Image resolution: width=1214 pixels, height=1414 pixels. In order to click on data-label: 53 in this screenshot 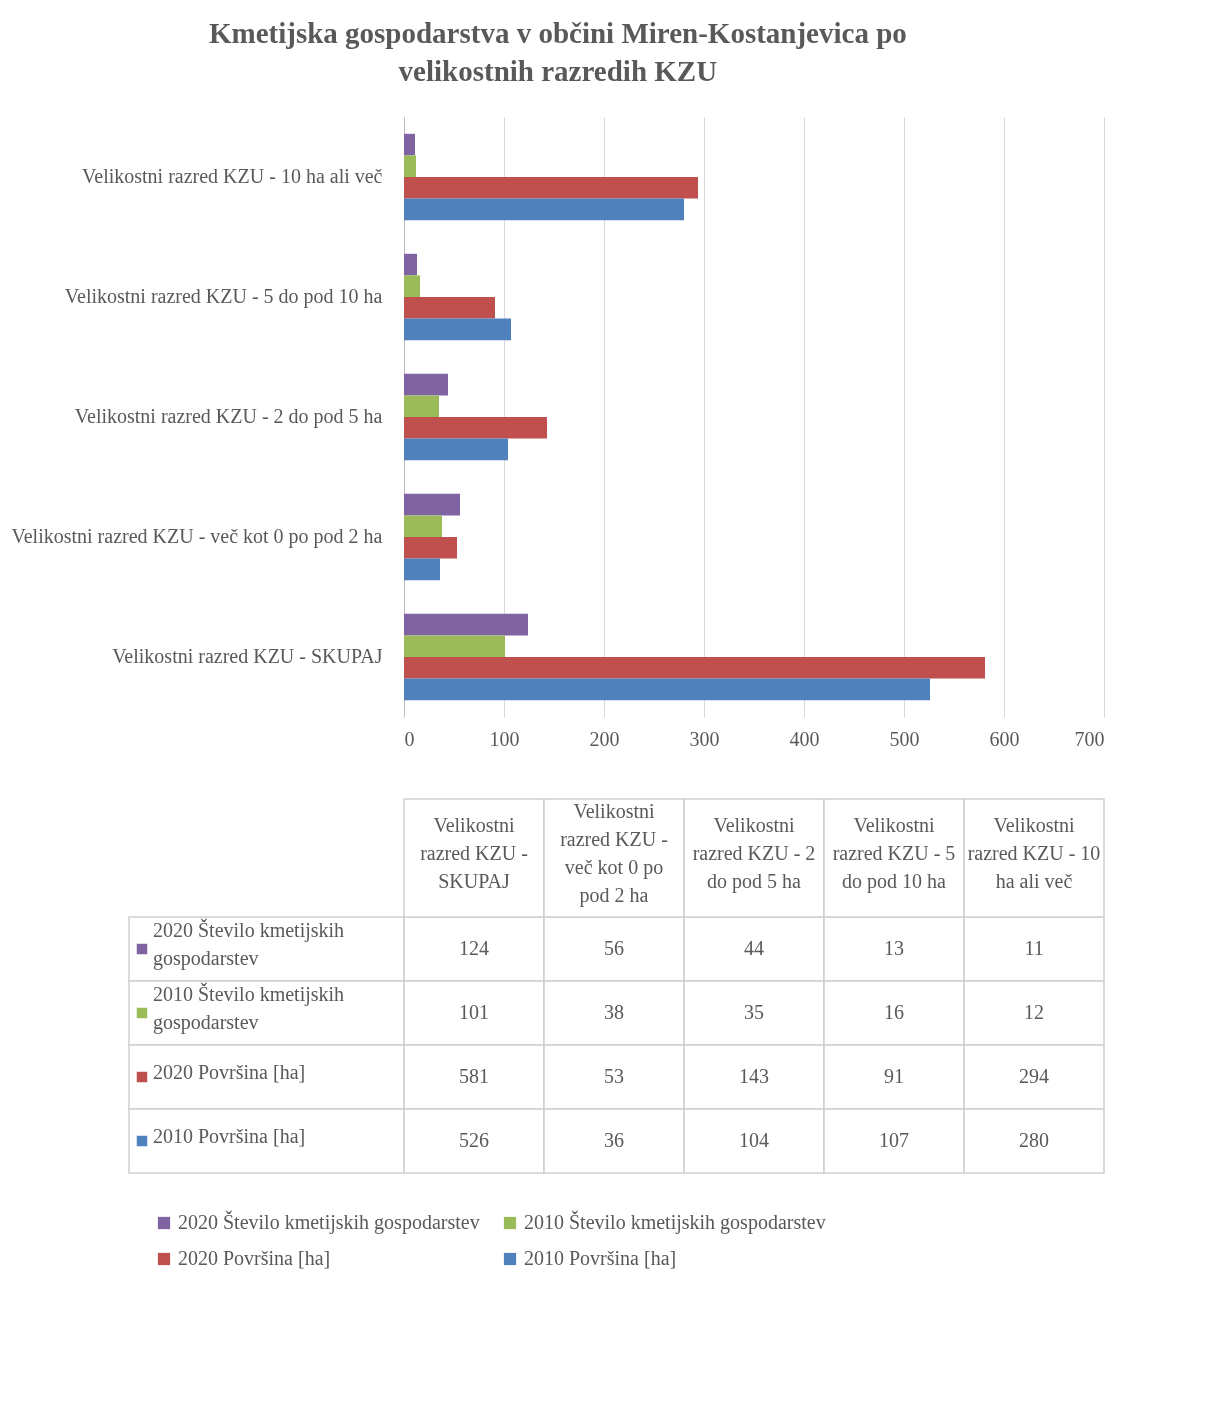, I will do `click(614, 1076)`.